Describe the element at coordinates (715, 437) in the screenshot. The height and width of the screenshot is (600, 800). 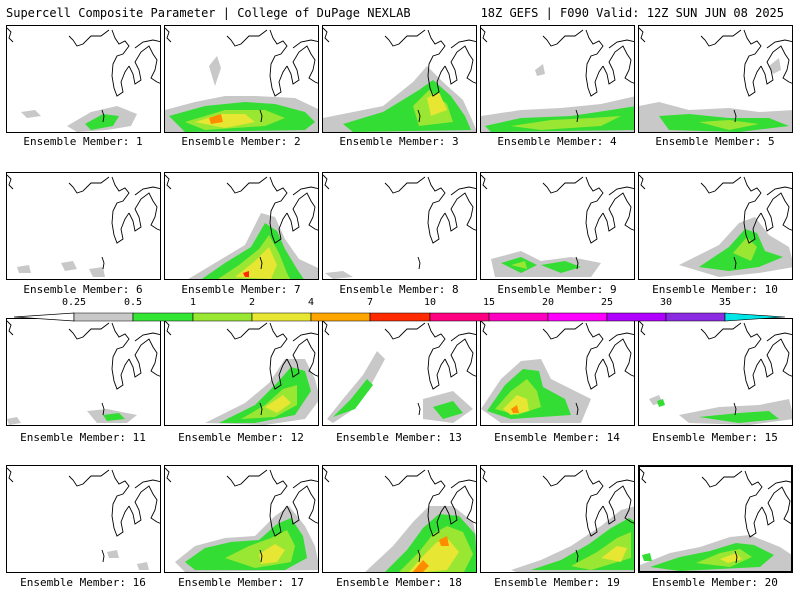
I see `ensemble-member-label: Ensemble Member: 15` at that location.